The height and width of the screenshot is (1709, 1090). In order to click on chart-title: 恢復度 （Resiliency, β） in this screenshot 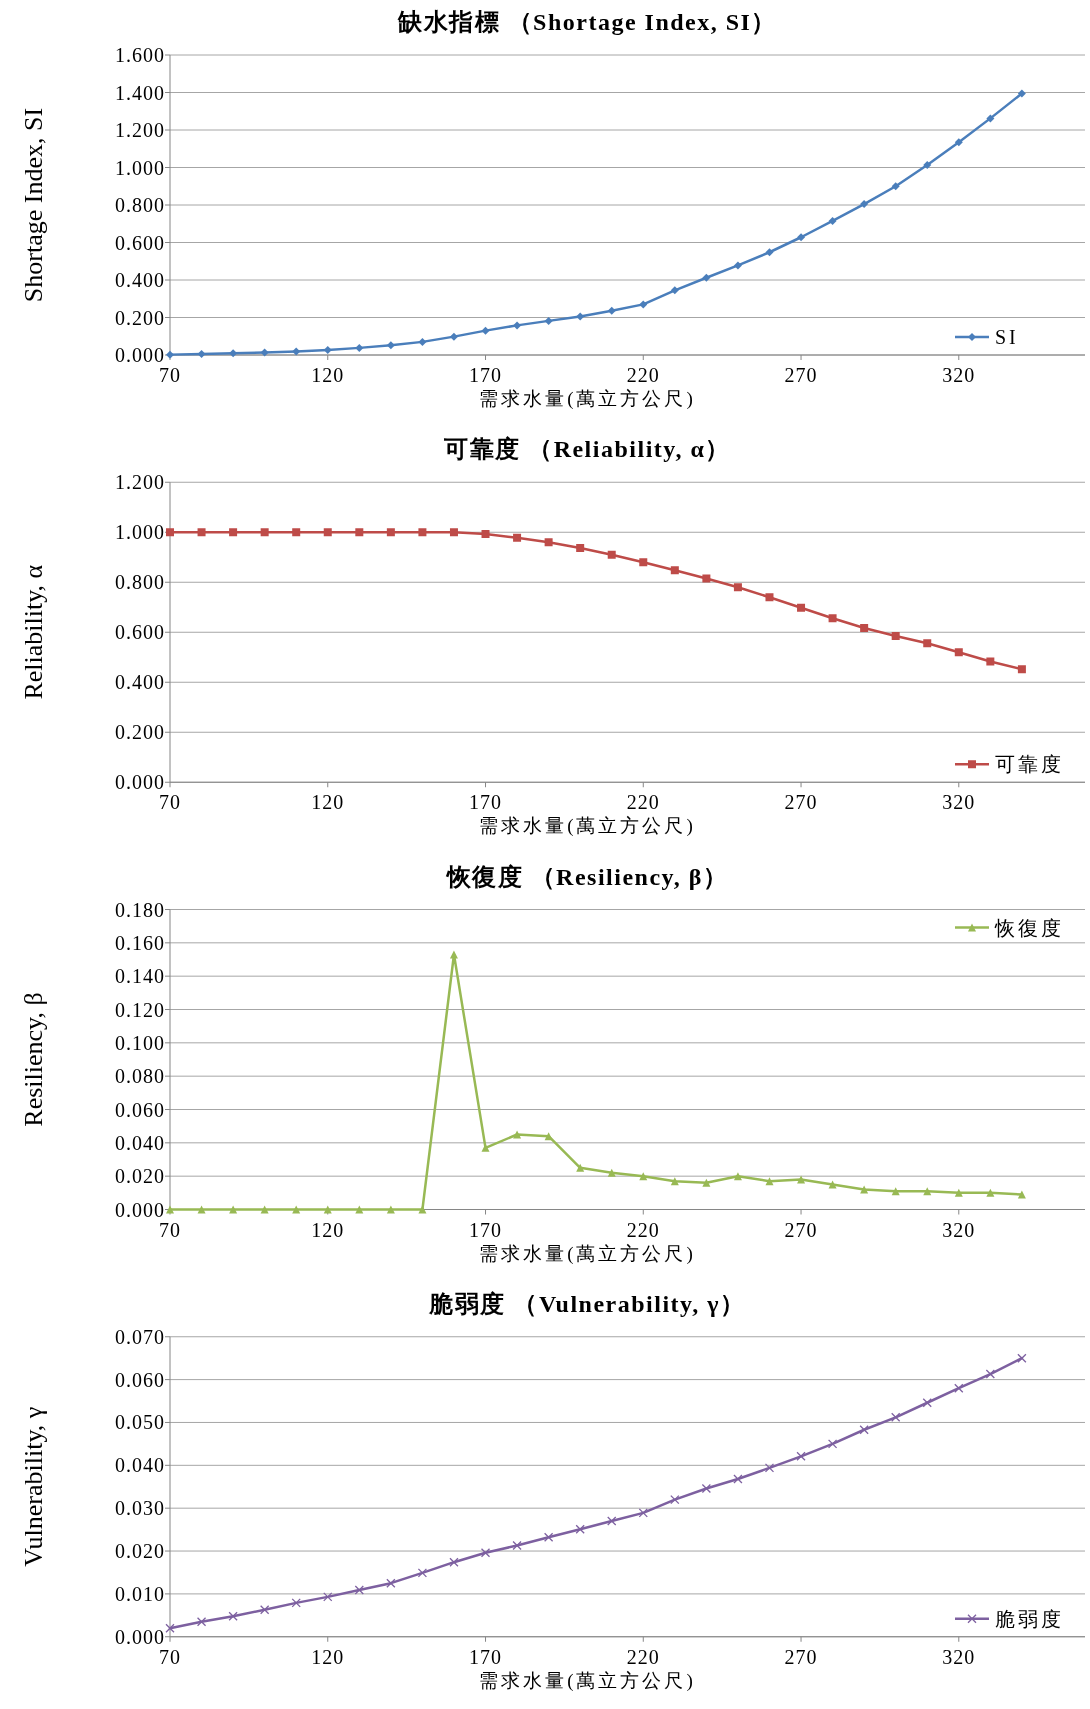, I will do `click(586, 876)`.